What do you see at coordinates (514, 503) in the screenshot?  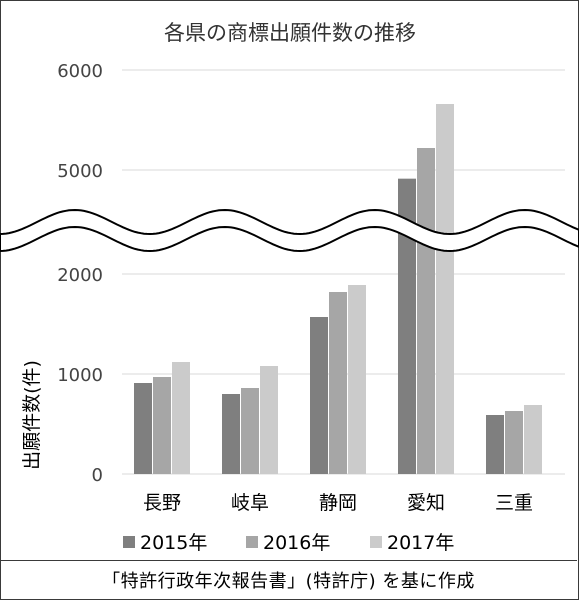 I see `x-tick-label: 三重` at bounding box center [514, 503].